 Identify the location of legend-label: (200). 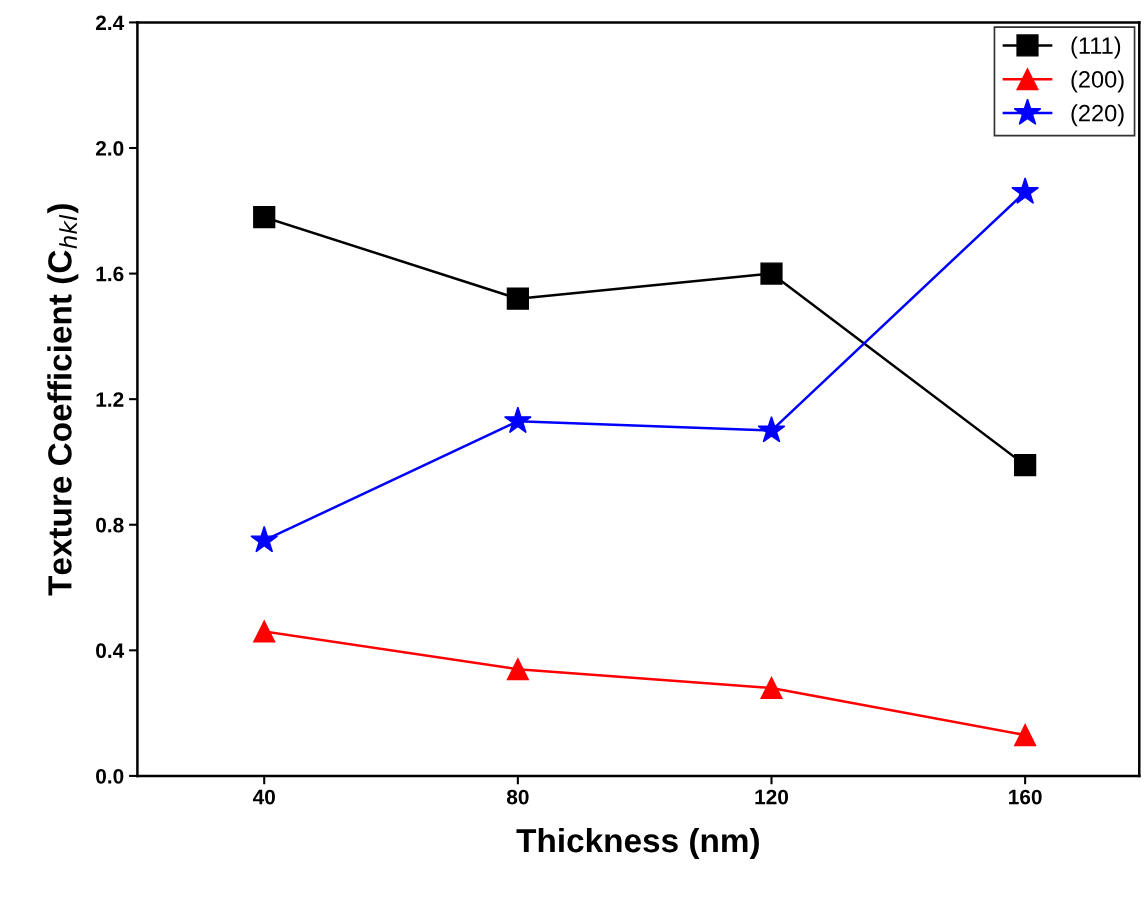
(1097, 81).